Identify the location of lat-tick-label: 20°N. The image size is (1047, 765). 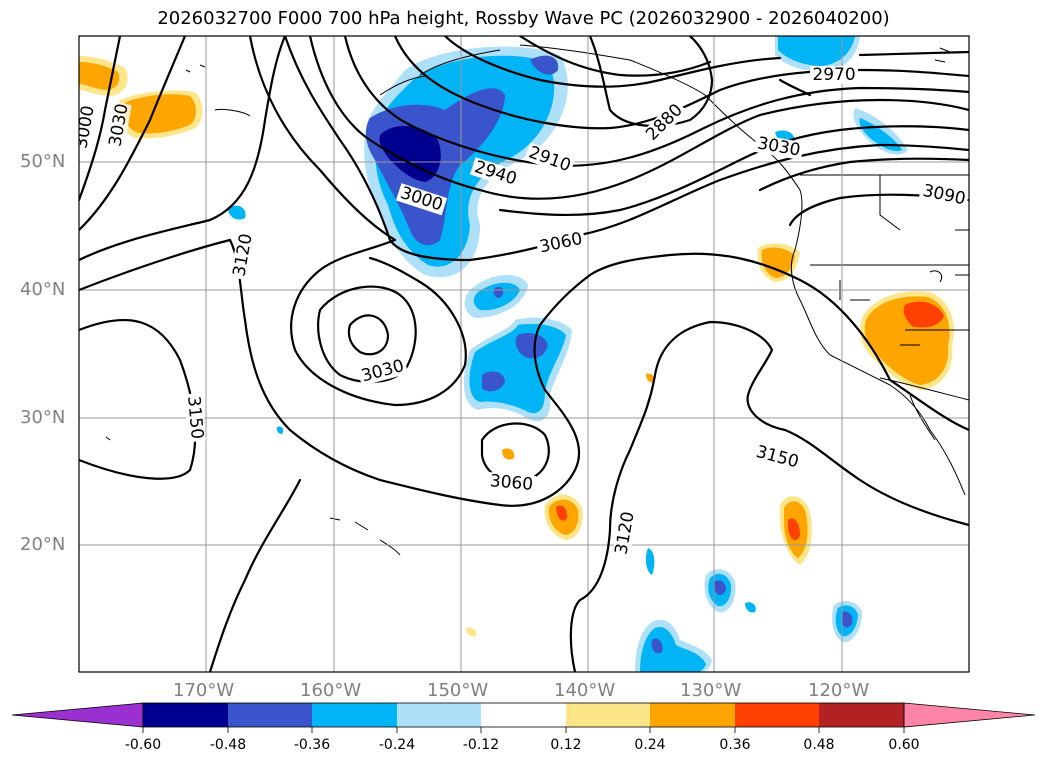
(43, 544).